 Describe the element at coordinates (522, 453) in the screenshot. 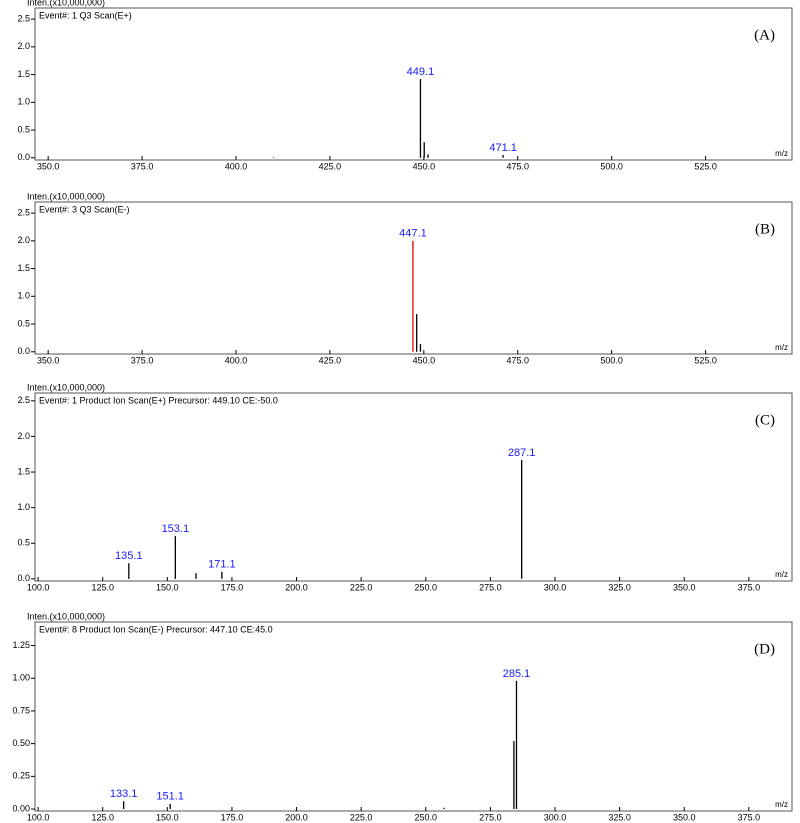

I see `peak-label: 287.1` at that location.